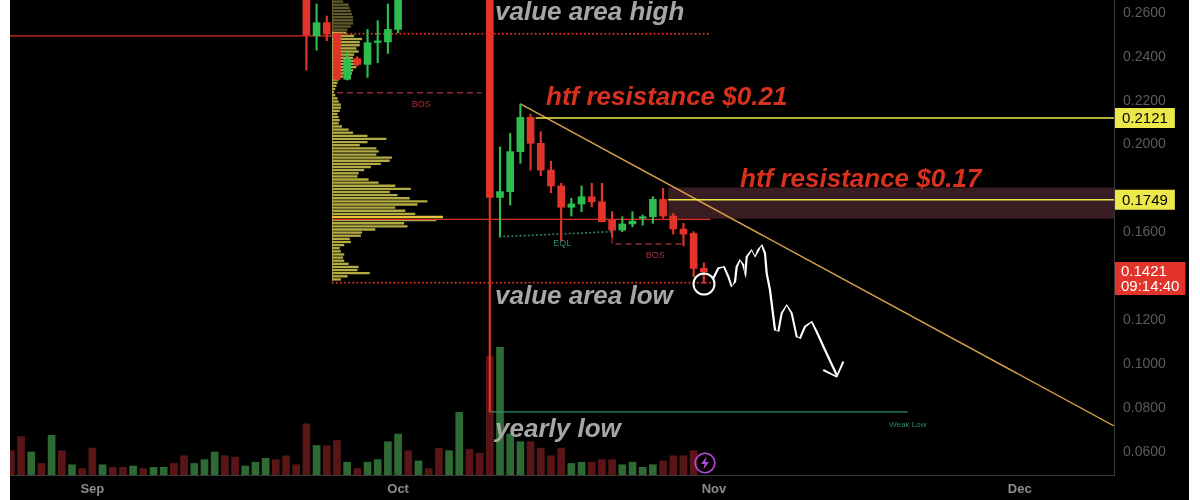 The width and height of the screenshot is (1200, 500). Describe the element at coordinates (1145, 199) in the screenshot. I see `data-label: 0.1749` at that location.